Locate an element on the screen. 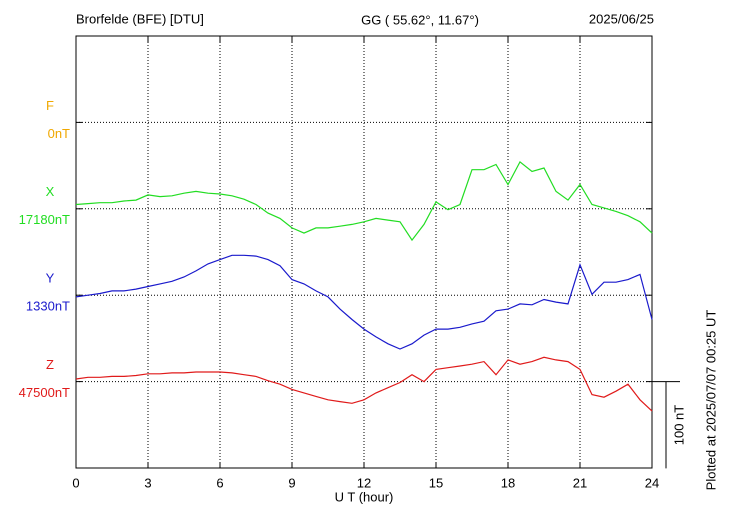 The image size is (730, 520). x-axis-label: U T (hour) is located at coordinates (364, 496).